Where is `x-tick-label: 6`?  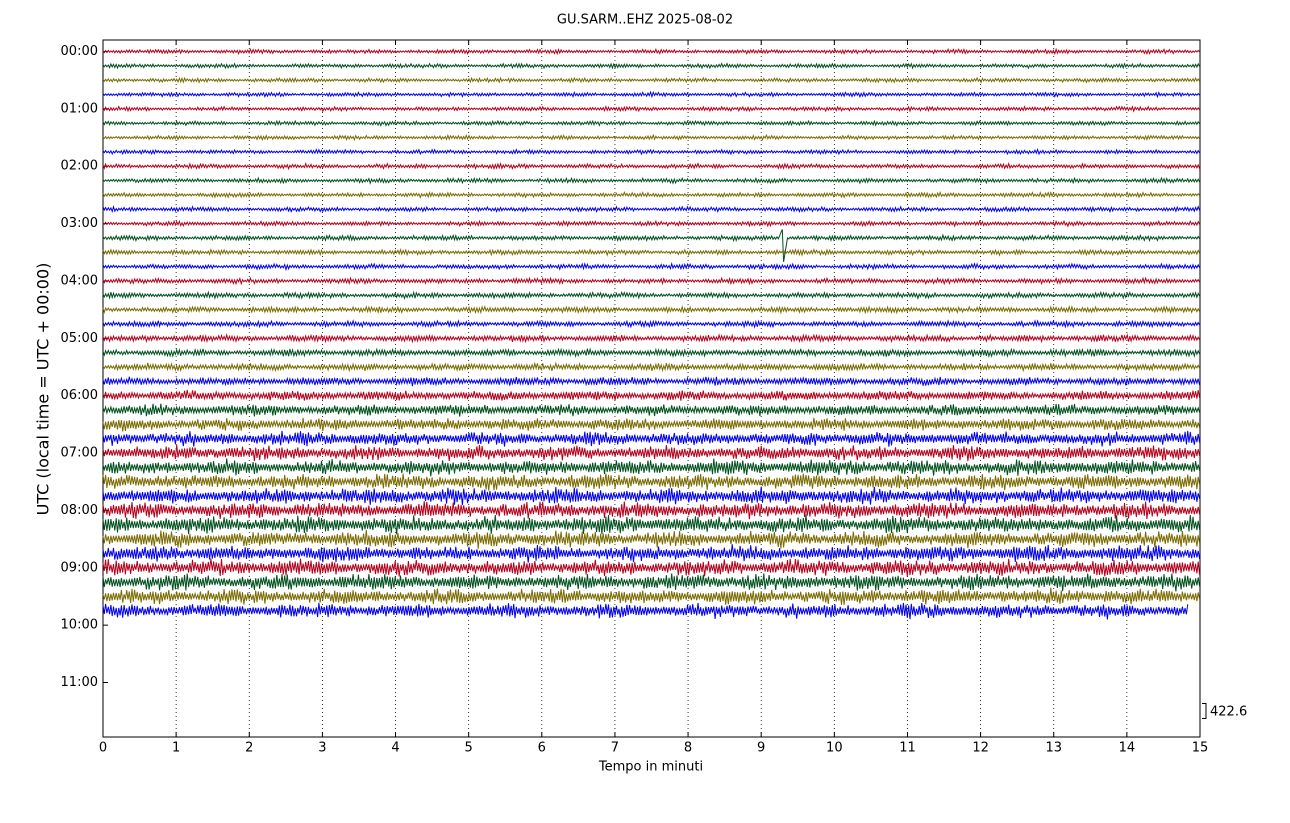
x-tick-label: 6 is located at coordinates (542, 748).